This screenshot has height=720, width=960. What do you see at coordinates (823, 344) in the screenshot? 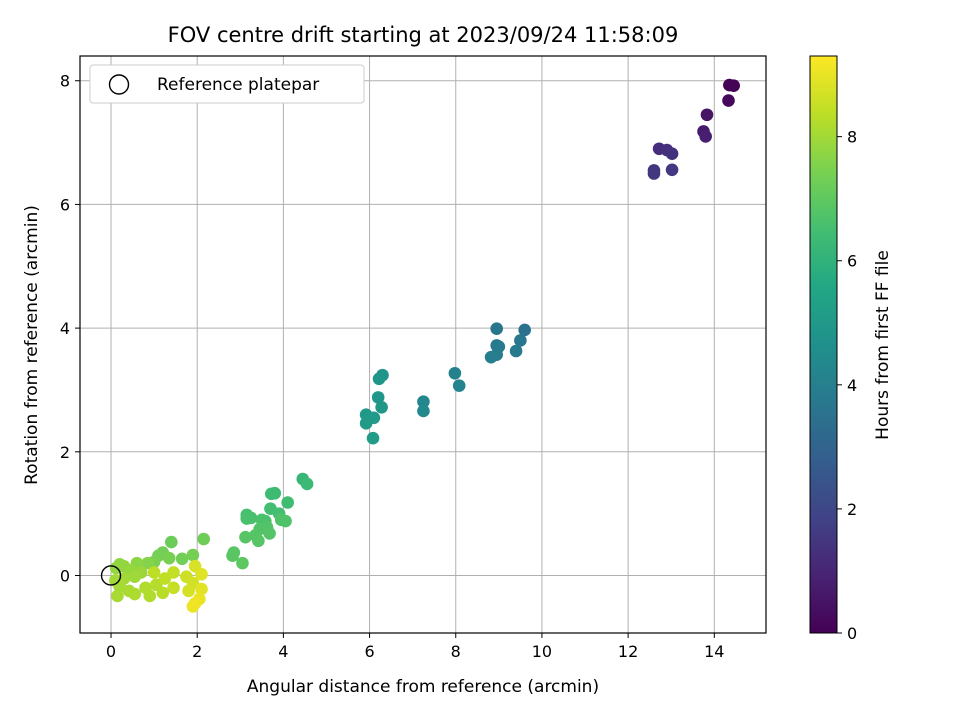
I see `colorbar` at bounding box center [823, 344].